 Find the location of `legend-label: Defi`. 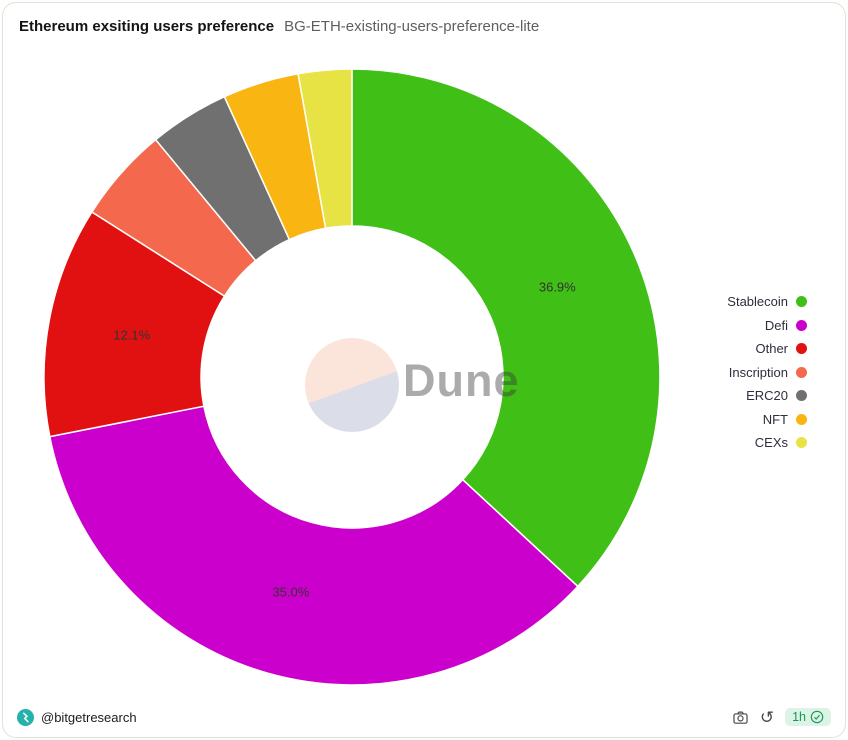

legend-label: Defi is located at coordinates (776, 325).